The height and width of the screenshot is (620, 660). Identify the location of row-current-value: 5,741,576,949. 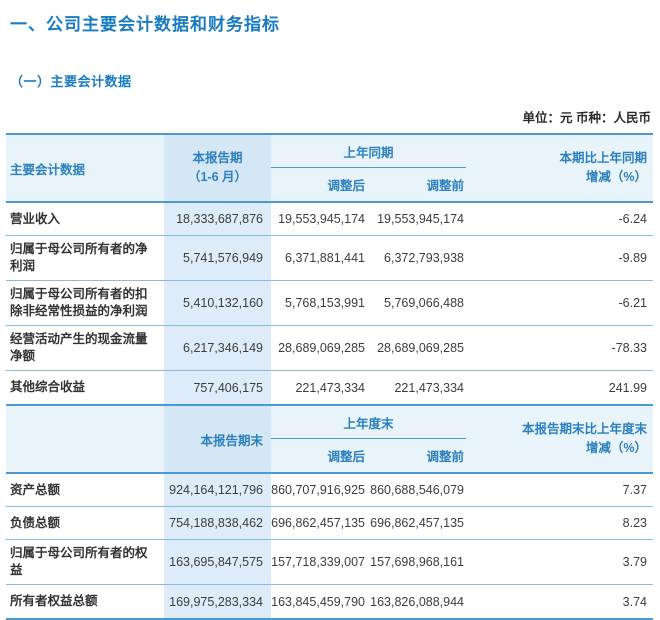
(217, 258).